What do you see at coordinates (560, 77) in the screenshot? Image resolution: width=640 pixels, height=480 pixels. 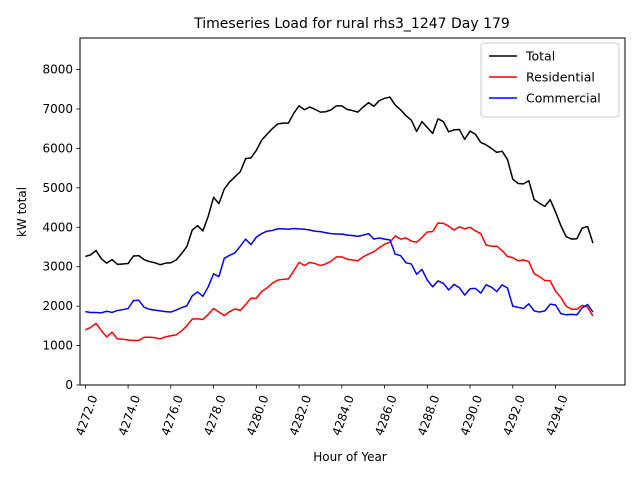 I see `legend-label-residential: Residential` at bounding box center [560, 77].